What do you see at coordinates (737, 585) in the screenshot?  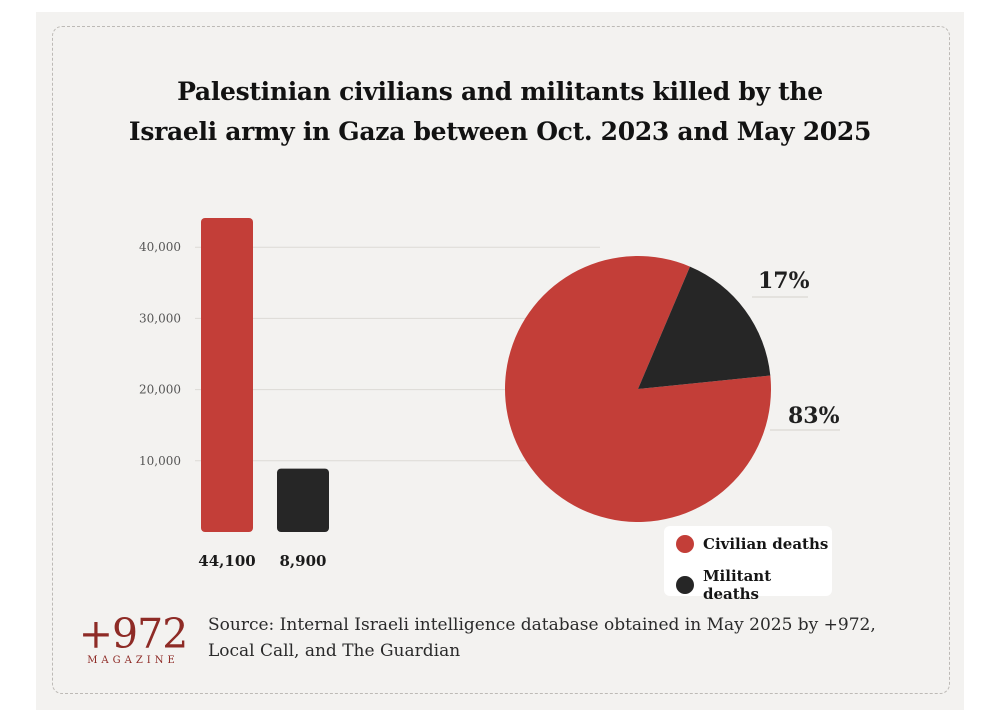 I see `legend-label-militant: Militant deaths` at bounding box center [737, 585].